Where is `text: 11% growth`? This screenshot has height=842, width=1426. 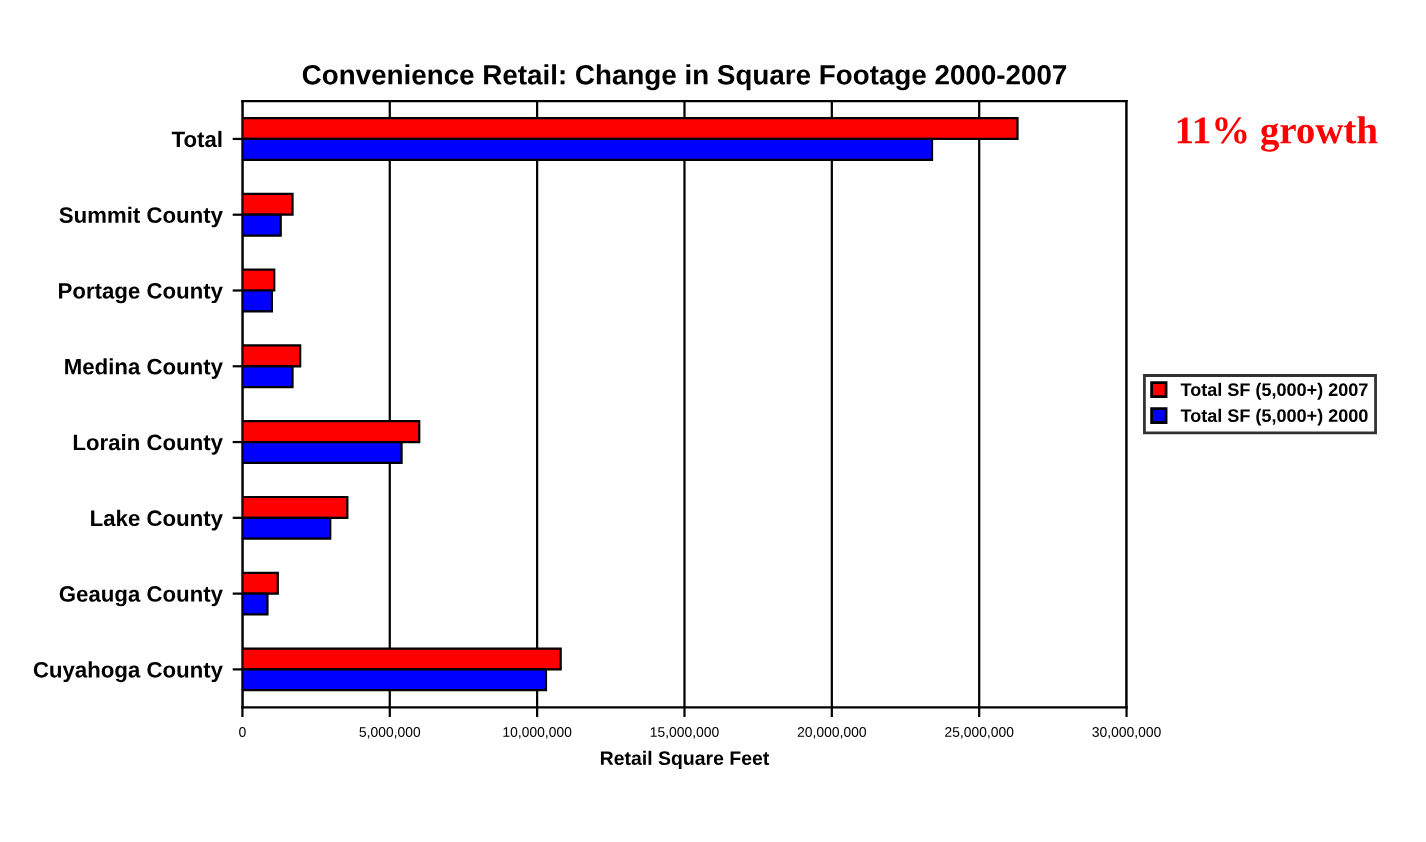 text: 11% growth is located at coordinates (1277, 134).